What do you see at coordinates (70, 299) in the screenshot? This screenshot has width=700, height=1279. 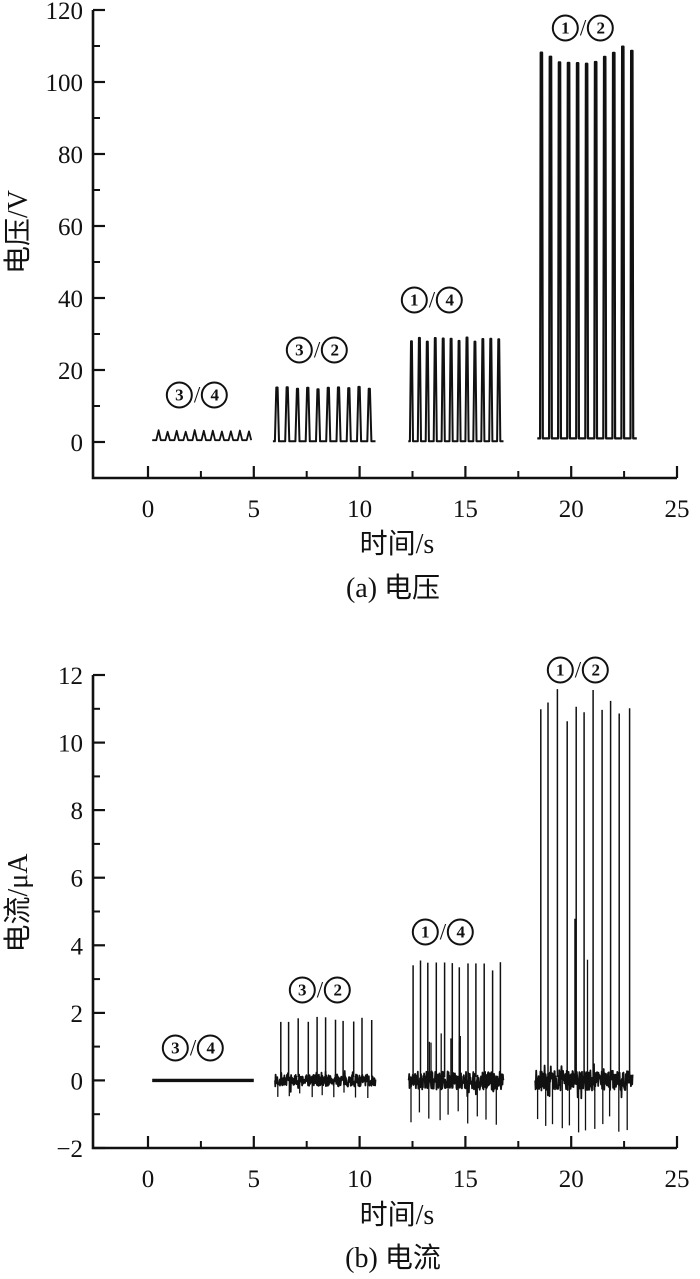 I see `y-axis-tick-label: 40` at bounding box center [70, 299].